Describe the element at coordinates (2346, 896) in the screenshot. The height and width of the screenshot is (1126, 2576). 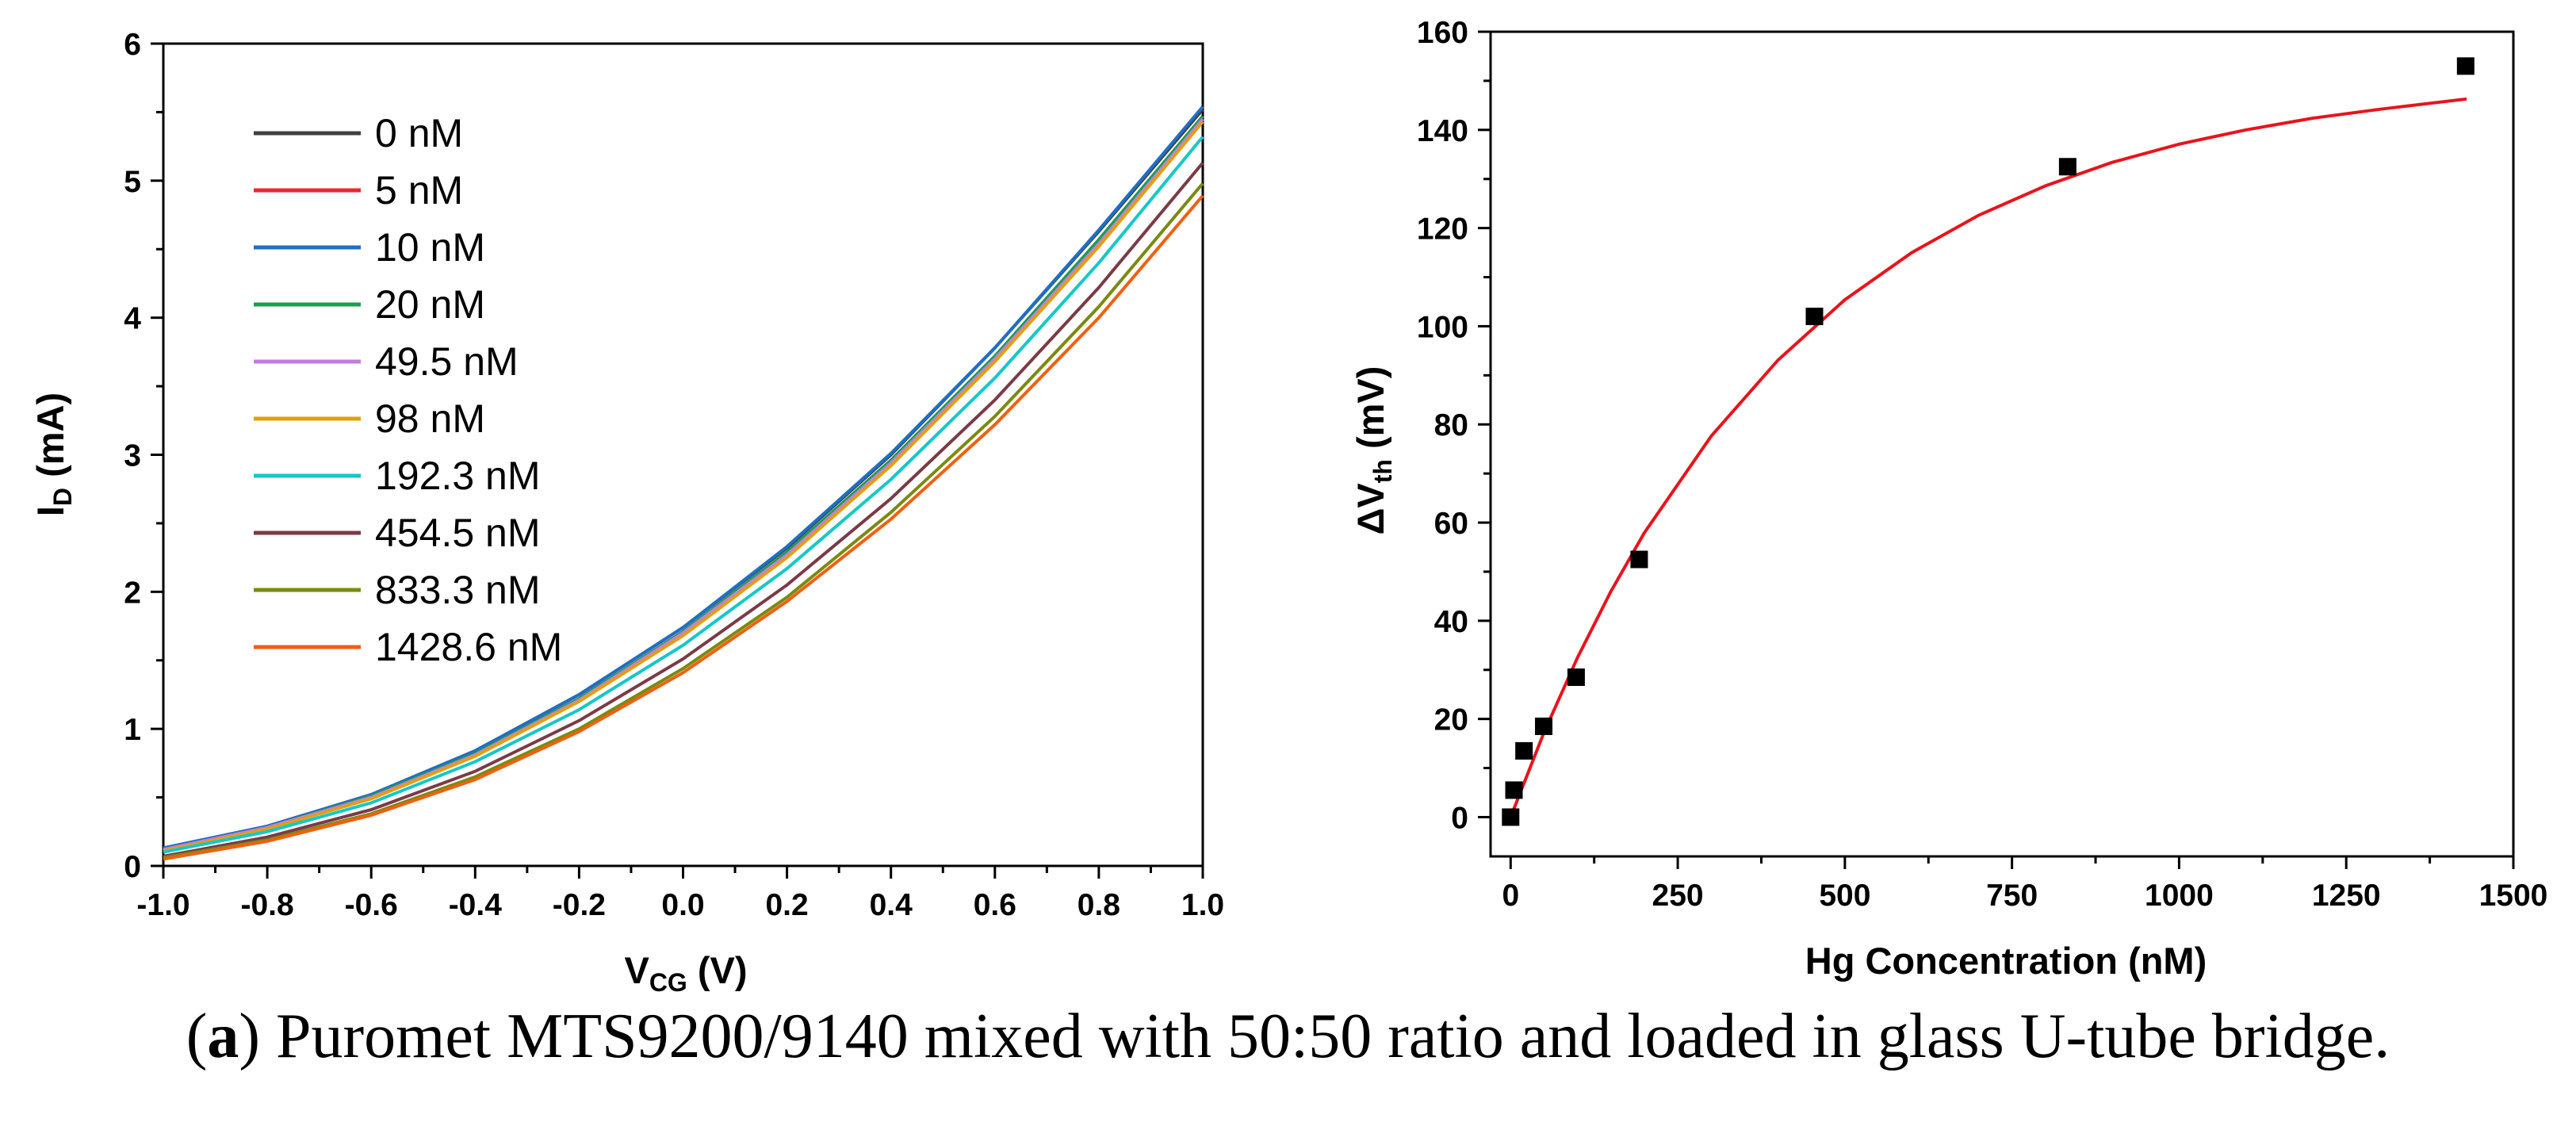
I see `right-x-tick-label: 1250` at that location.